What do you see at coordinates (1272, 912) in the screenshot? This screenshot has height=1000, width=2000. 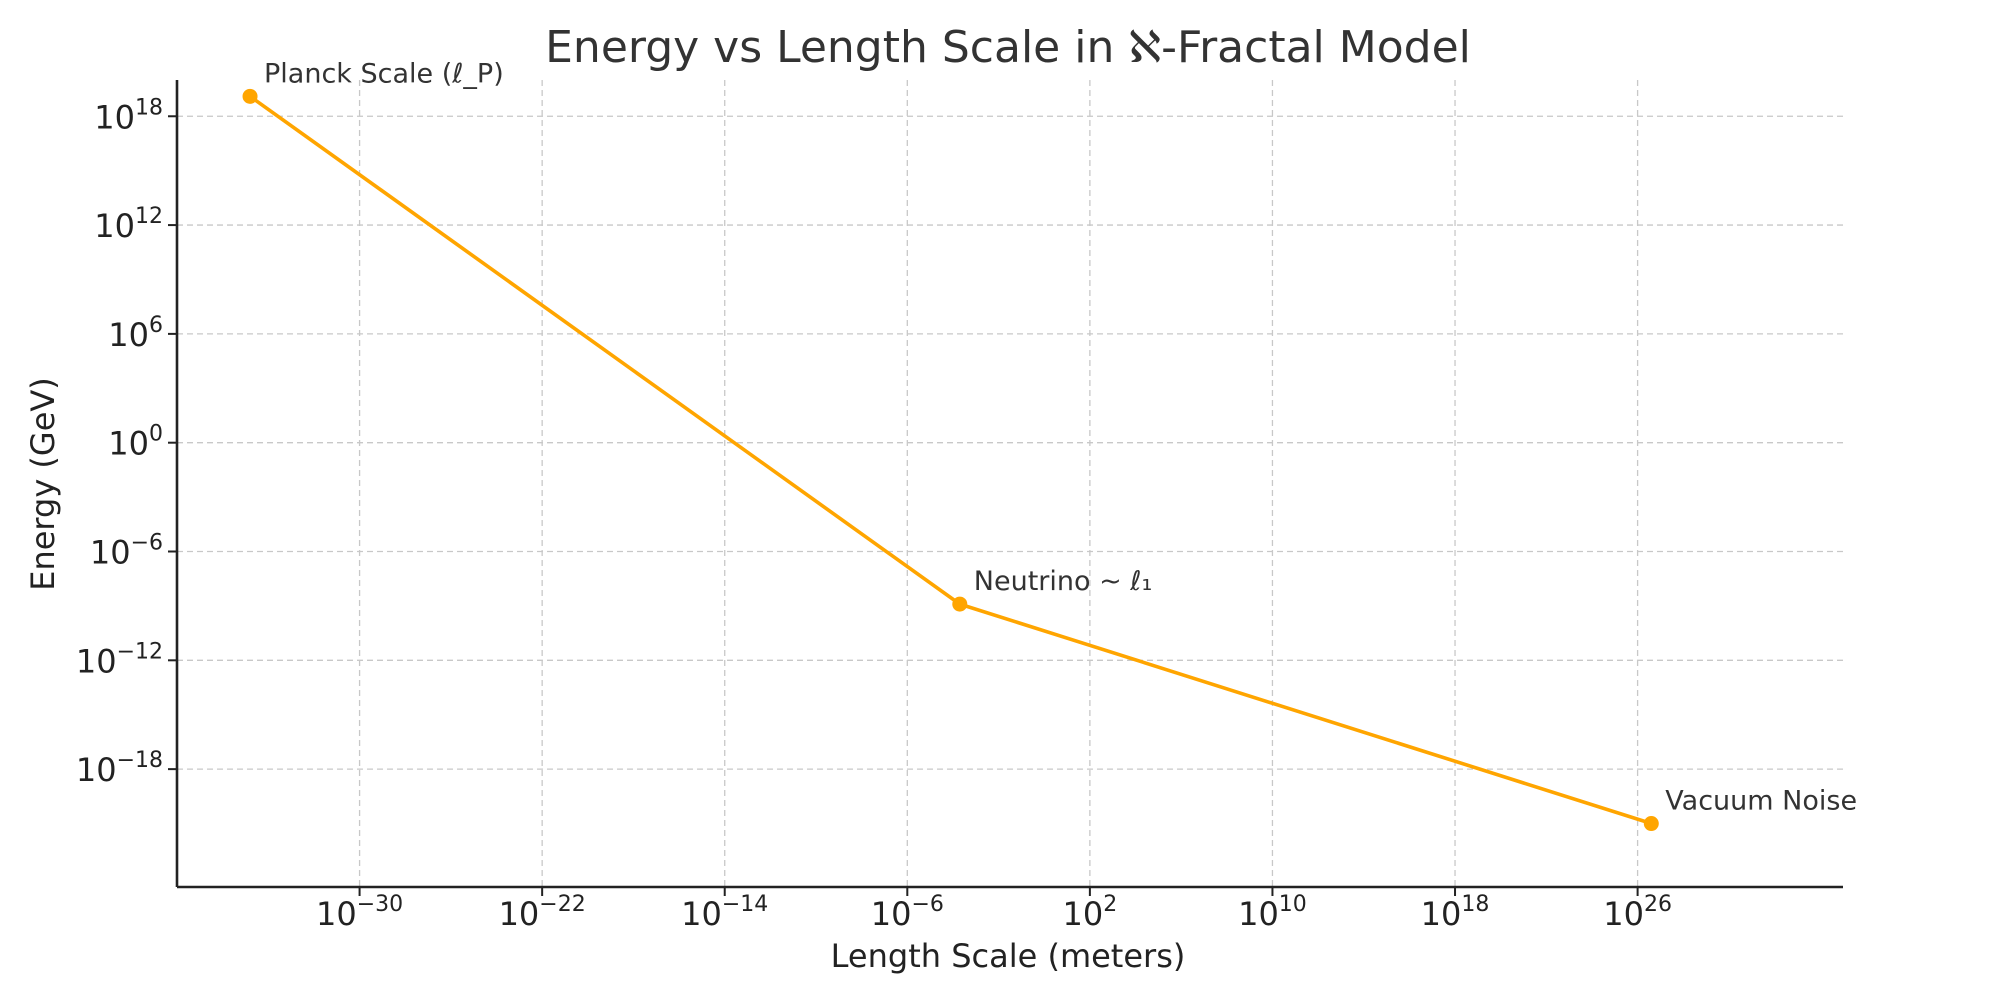 I see `x-tick-label: 10¹⁰` at bounding box center [1272, 912].